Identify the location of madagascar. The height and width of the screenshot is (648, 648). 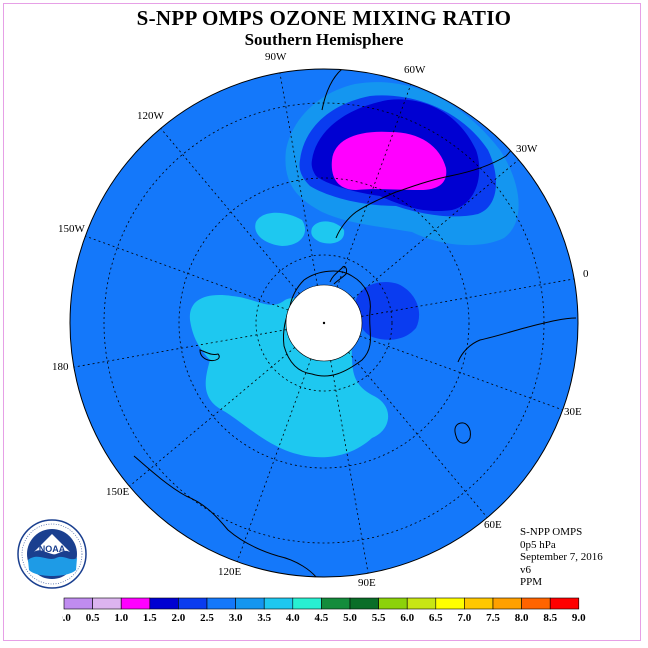
(462, 433).